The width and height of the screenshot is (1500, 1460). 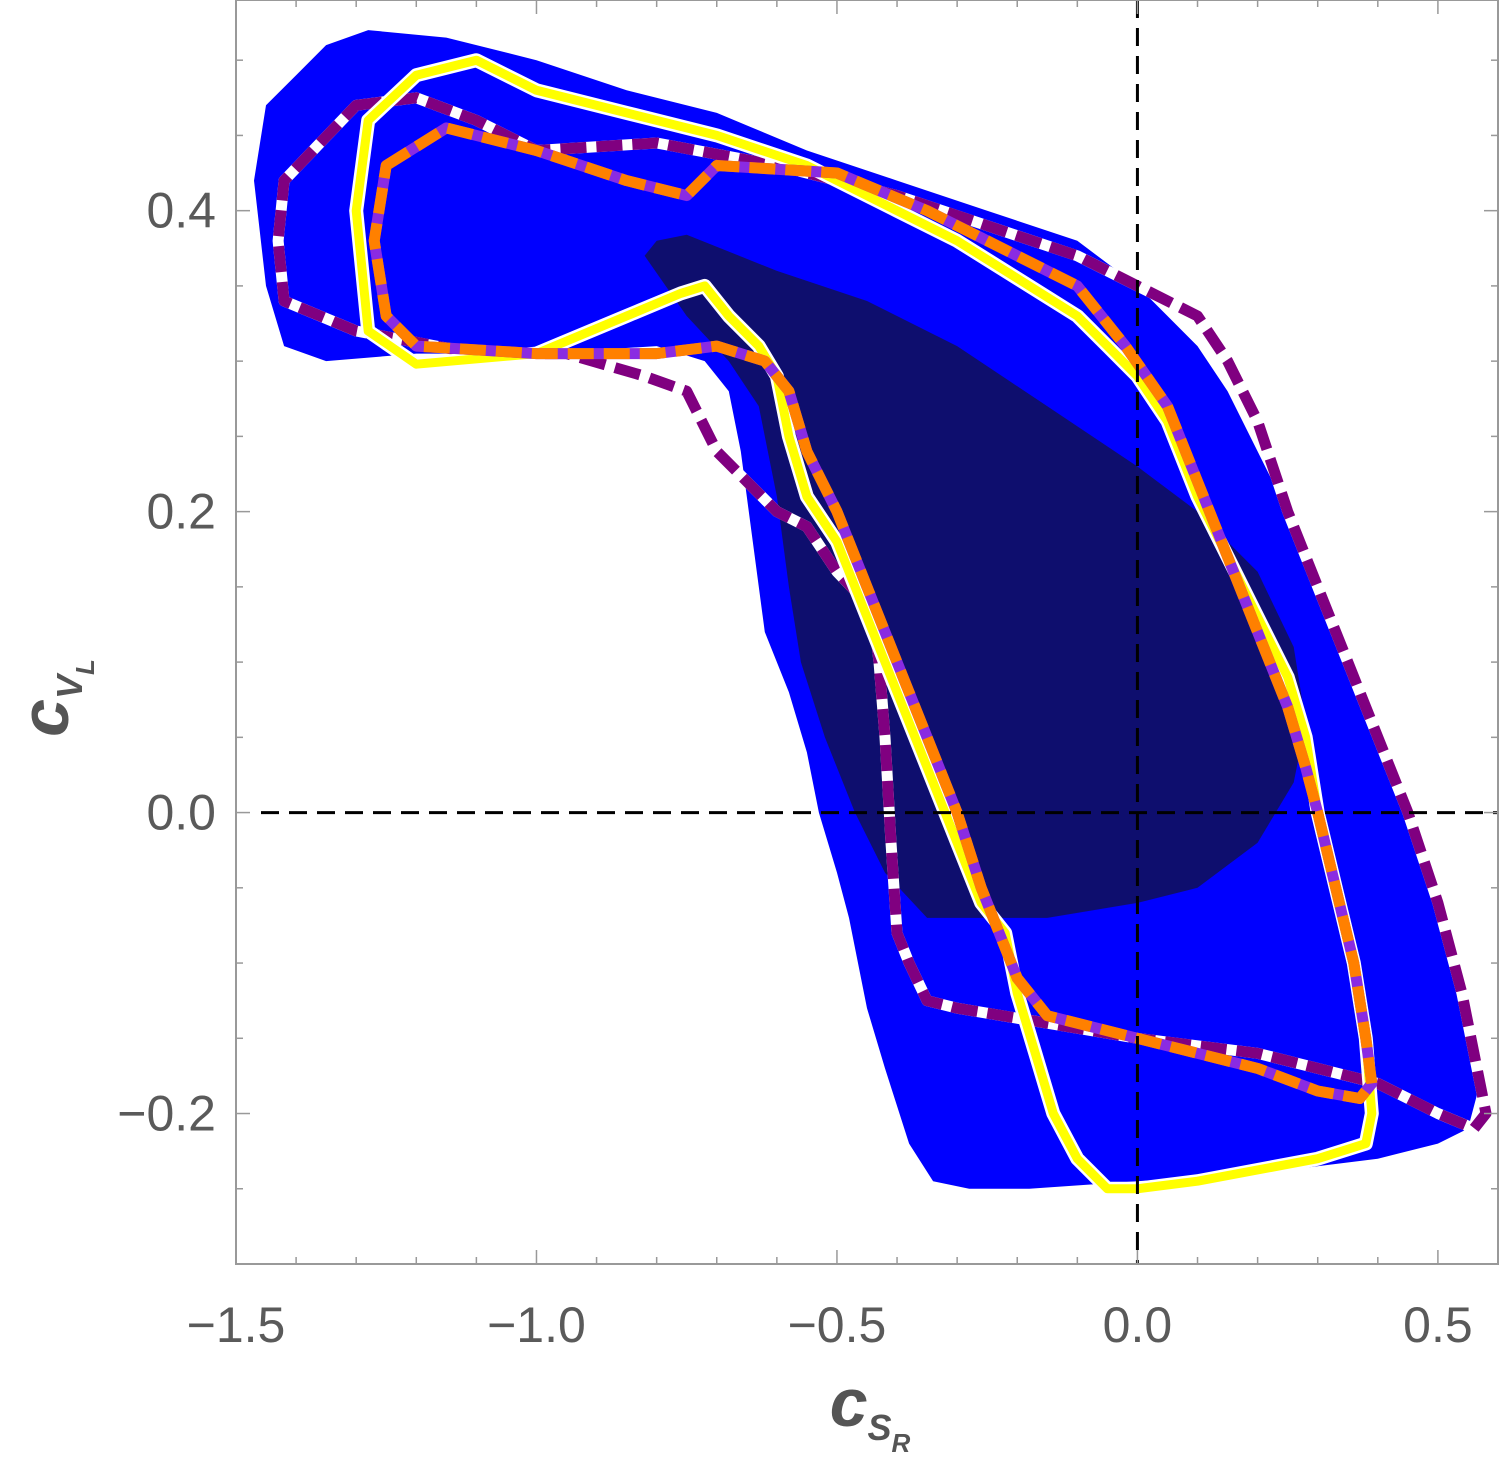 What do you see at coordinates (45, 718) in the screenshot?
I see `y-axis-title-main: c` at bounding box center [45, 718].